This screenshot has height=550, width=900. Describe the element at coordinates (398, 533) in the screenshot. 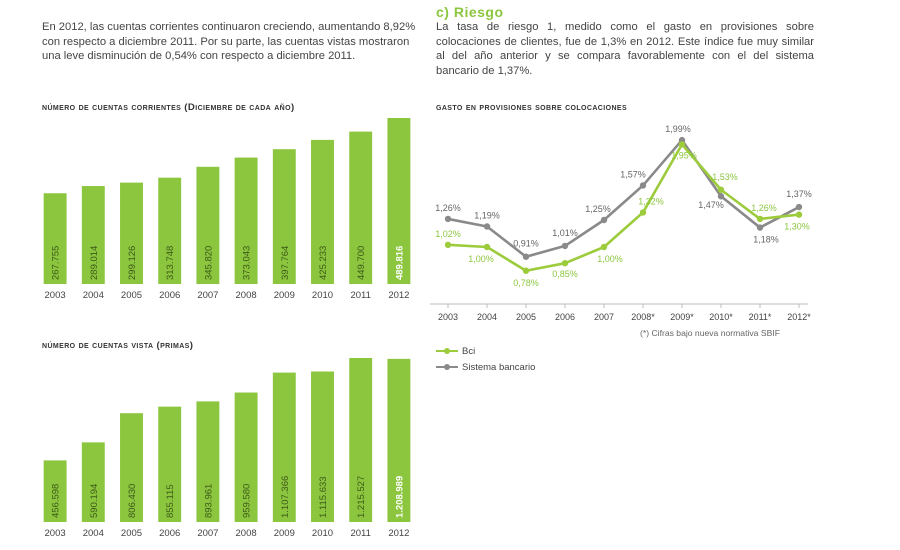

I see `cv-x-tick-label: 2012` at that location.